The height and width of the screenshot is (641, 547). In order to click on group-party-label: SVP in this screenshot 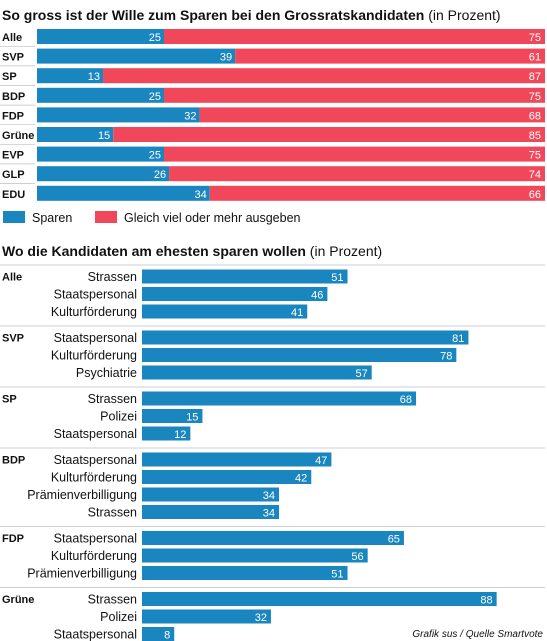, I will do `click(13, 339)`.